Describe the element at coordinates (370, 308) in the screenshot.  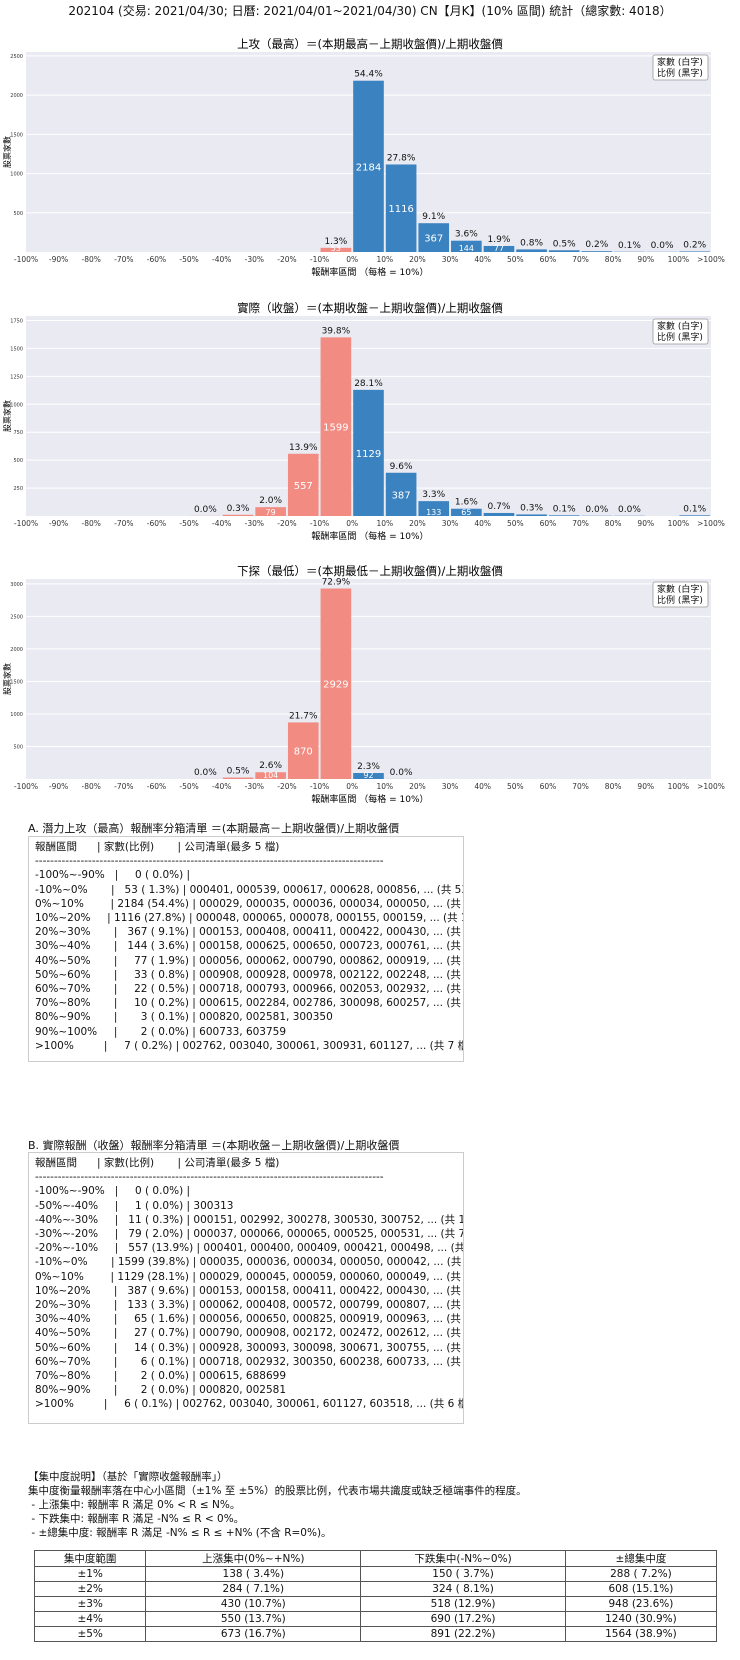
I see `chart-title: 實際（收盤）＝(本期收盤－上期收盤價)/上期收盤價` at that location.